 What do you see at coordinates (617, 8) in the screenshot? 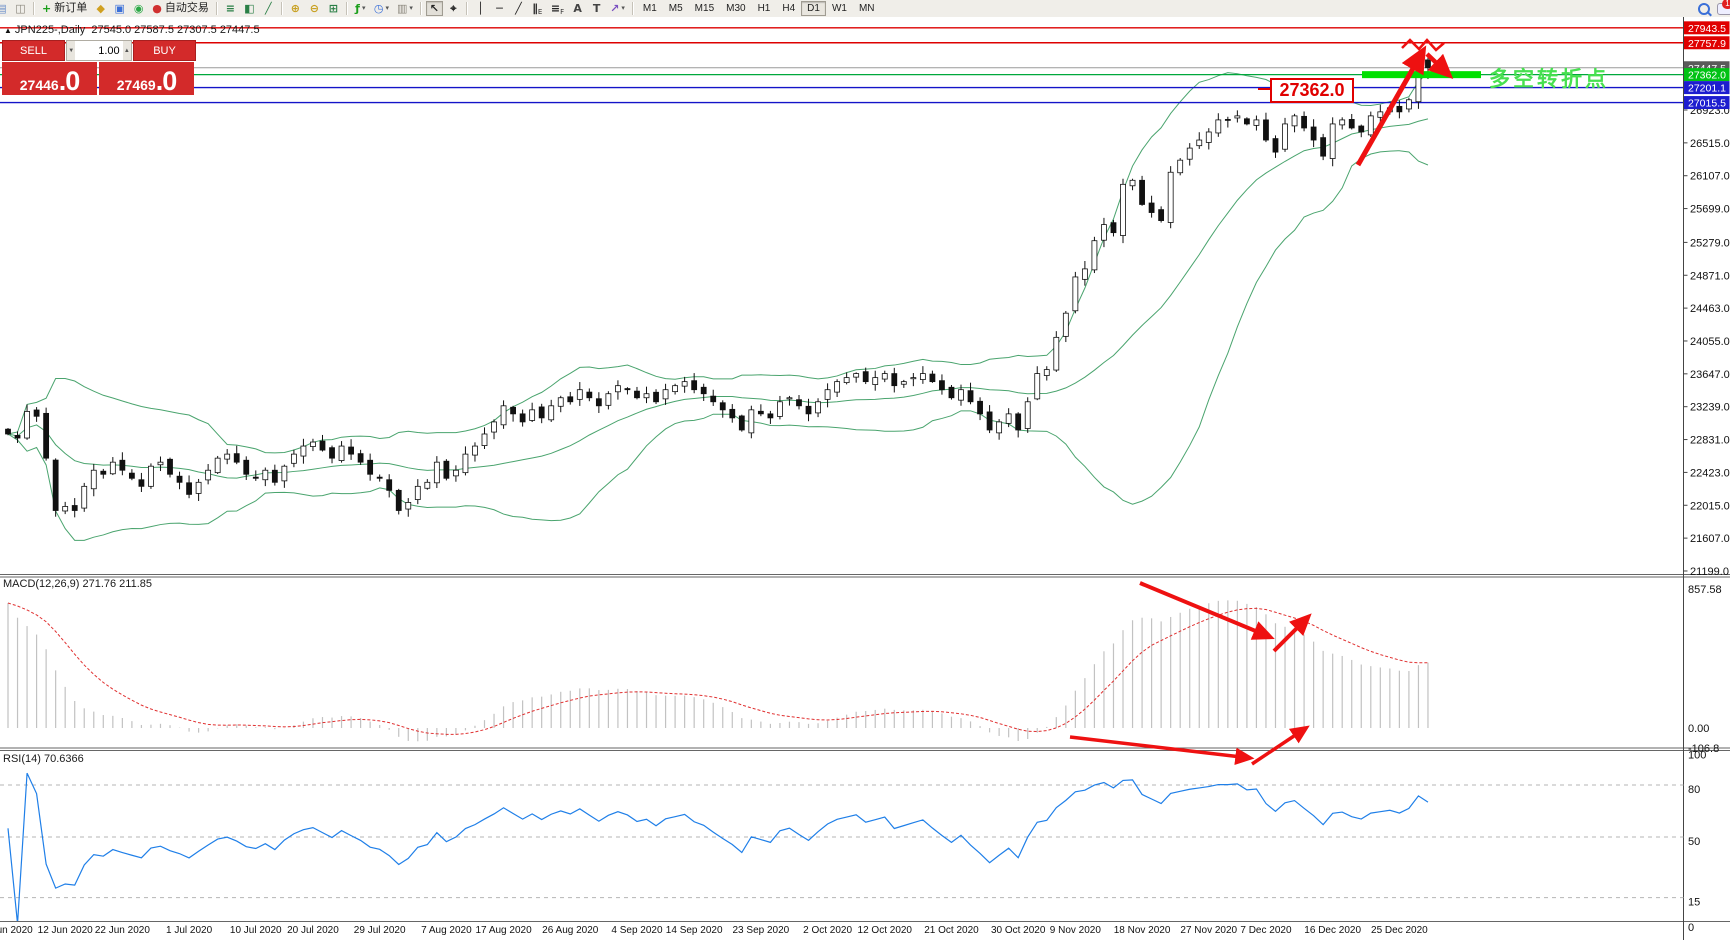
I see `arrows-tool-dropdown: ↗ ▾` at bounding box center [617, 8].